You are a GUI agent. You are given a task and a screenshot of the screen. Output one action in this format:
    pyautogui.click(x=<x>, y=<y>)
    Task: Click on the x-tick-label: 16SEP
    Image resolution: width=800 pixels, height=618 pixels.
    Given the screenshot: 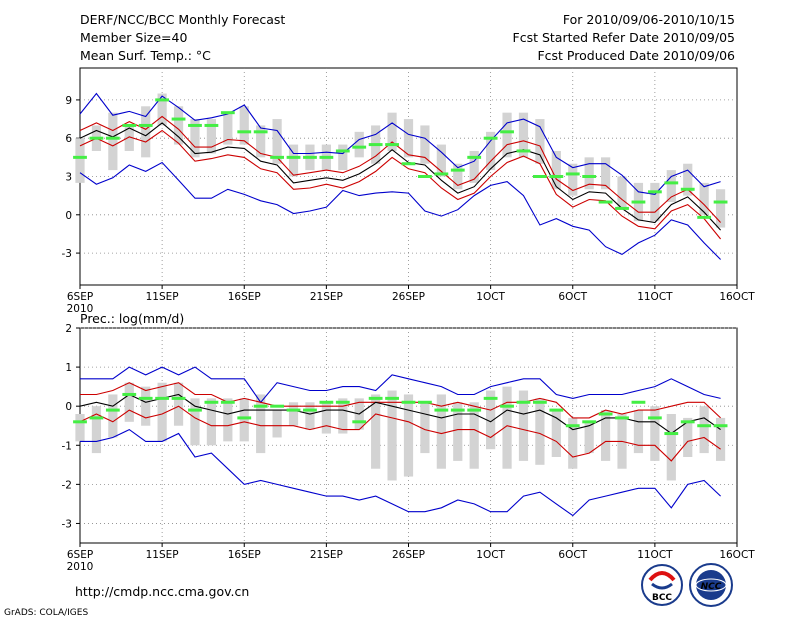 What is the action you would take?
    pyautogui.click(x=244, y=555)
    